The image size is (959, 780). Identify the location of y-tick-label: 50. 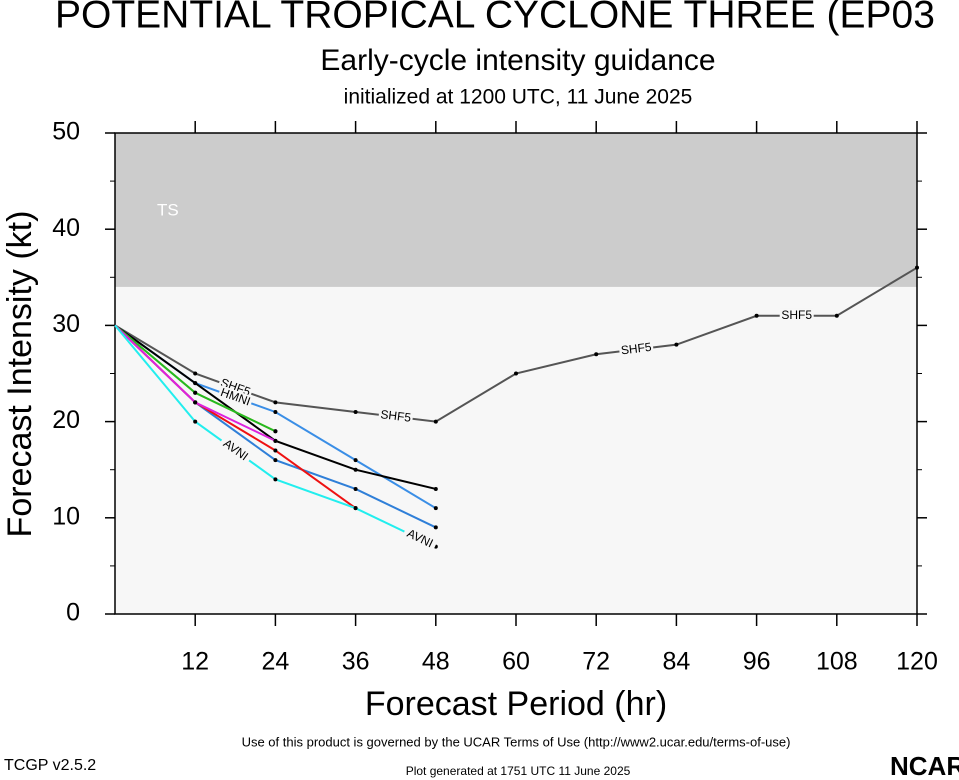
(66, 132).